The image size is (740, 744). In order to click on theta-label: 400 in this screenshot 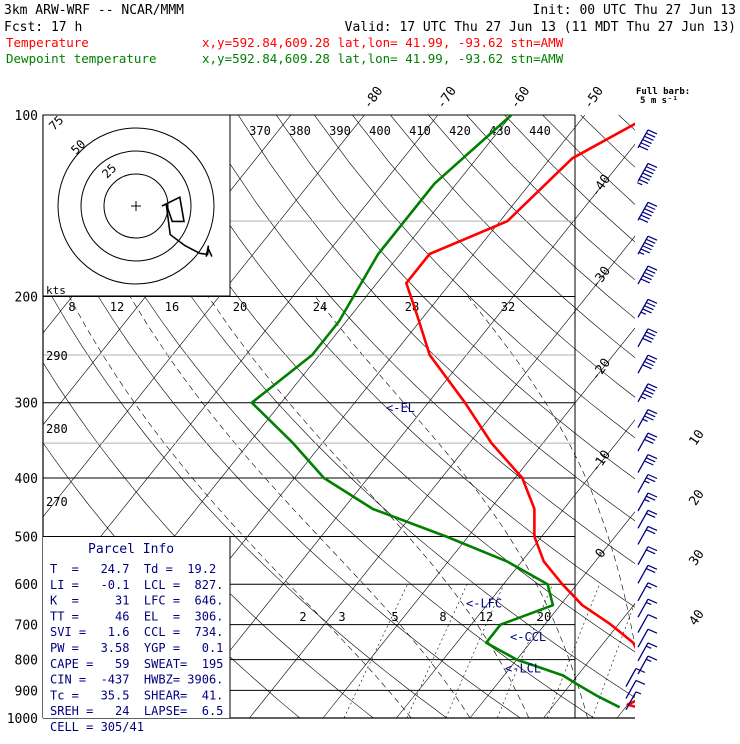, I will do `click(380, 131)`.